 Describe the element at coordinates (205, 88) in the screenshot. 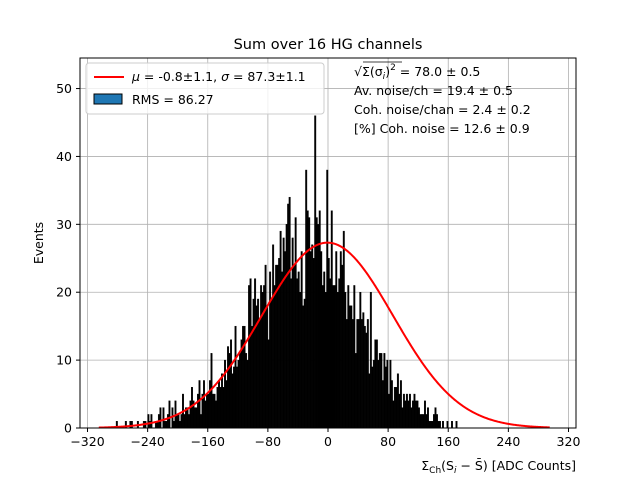

I see `legend-box` at that location.